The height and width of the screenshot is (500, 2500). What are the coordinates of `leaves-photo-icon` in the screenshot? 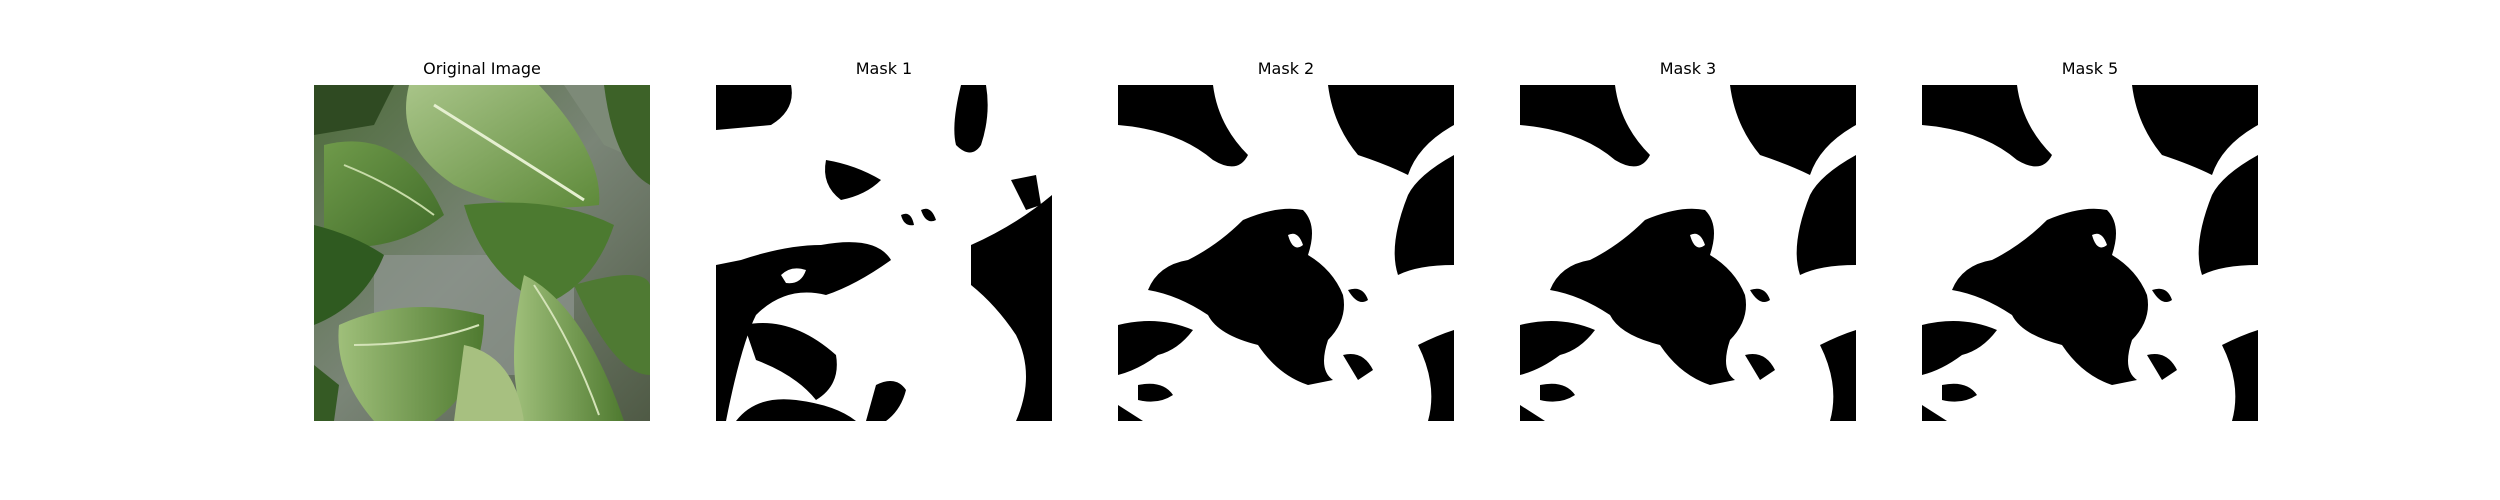 It's located at (482, 253).